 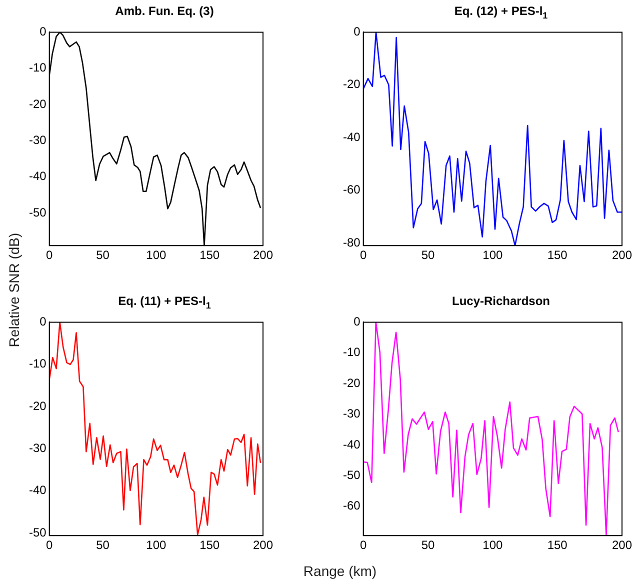 I want to click on y-axis-title: Relative SNR (dB), so click(x=14, y=290).